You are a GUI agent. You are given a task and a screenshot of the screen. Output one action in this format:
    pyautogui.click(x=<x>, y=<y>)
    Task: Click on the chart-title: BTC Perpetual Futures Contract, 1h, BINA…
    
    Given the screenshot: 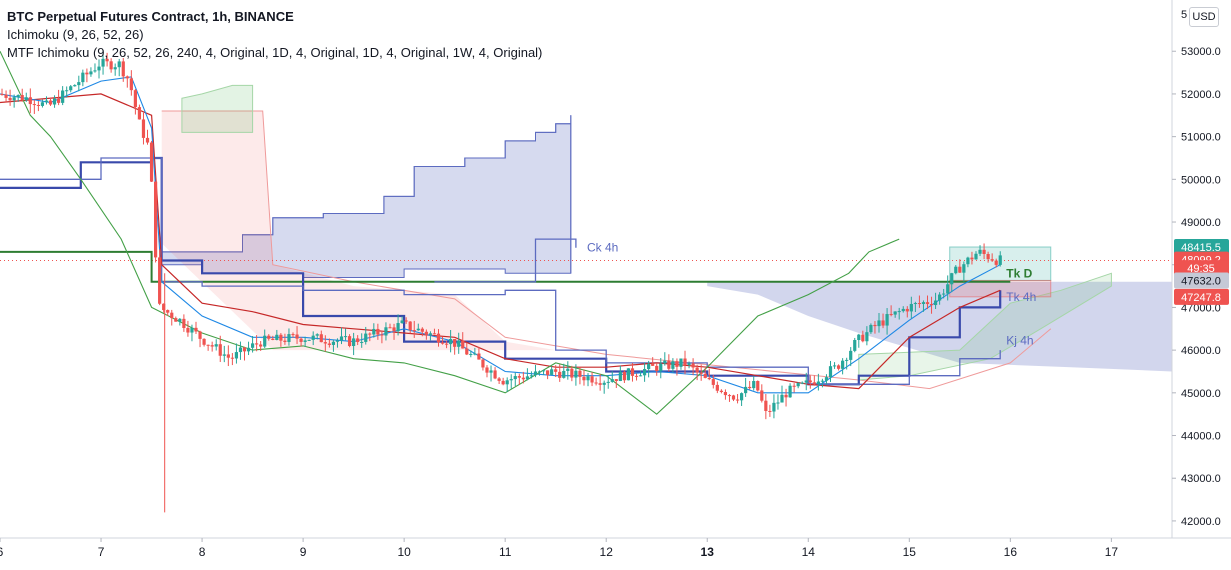 What is the action you would take?
    pyautogui.click(x=150, y=16)
    